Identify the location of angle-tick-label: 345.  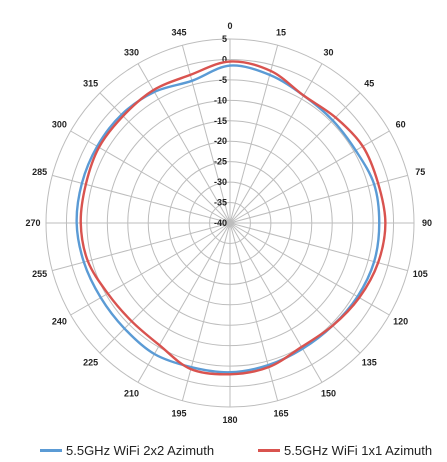
(178, 33).